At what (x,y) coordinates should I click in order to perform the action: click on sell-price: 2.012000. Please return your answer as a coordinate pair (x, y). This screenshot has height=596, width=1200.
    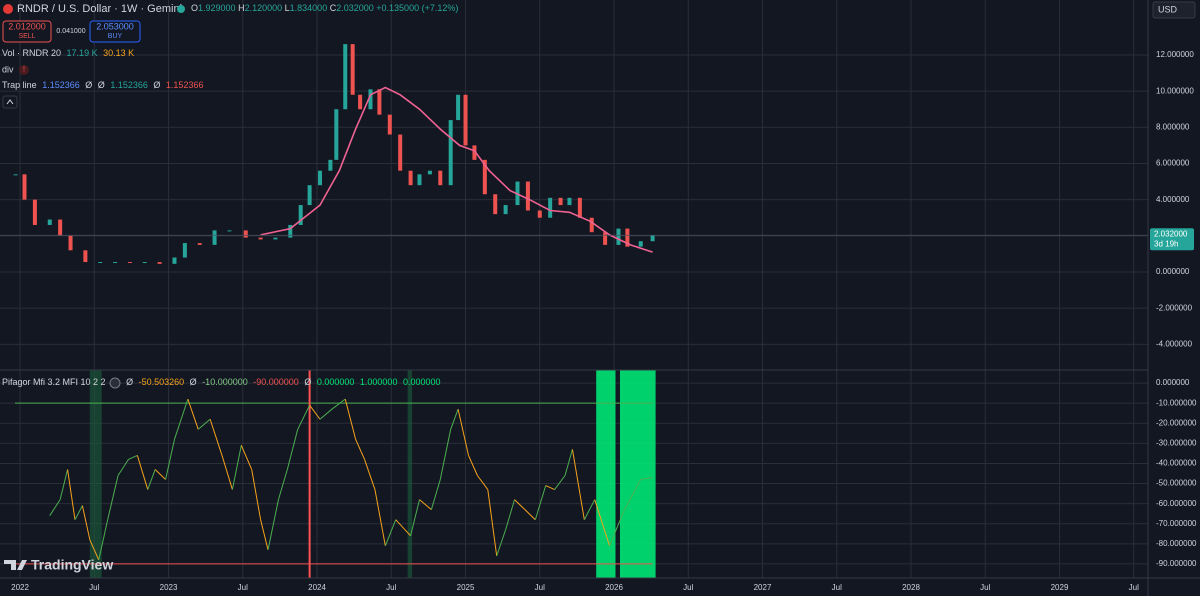
    Looking at the image, I should click on (27, 26).